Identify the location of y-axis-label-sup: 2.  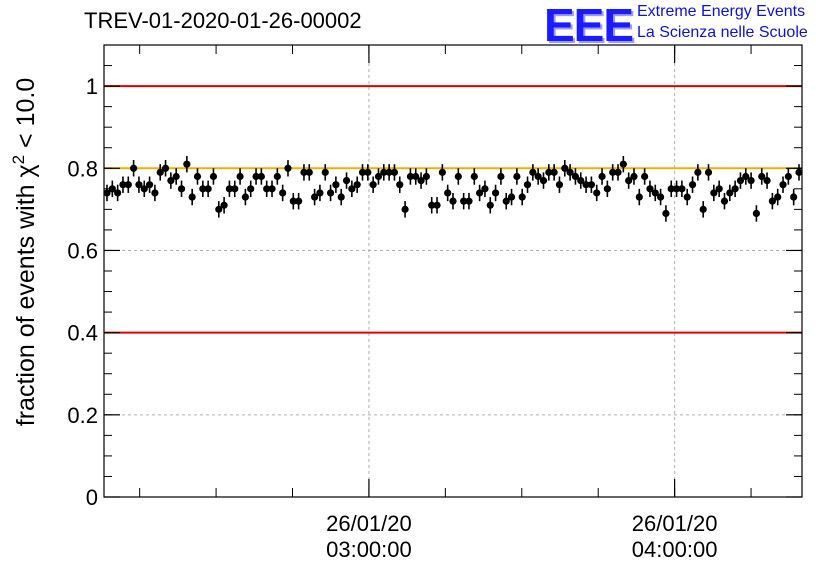
(18, 159).